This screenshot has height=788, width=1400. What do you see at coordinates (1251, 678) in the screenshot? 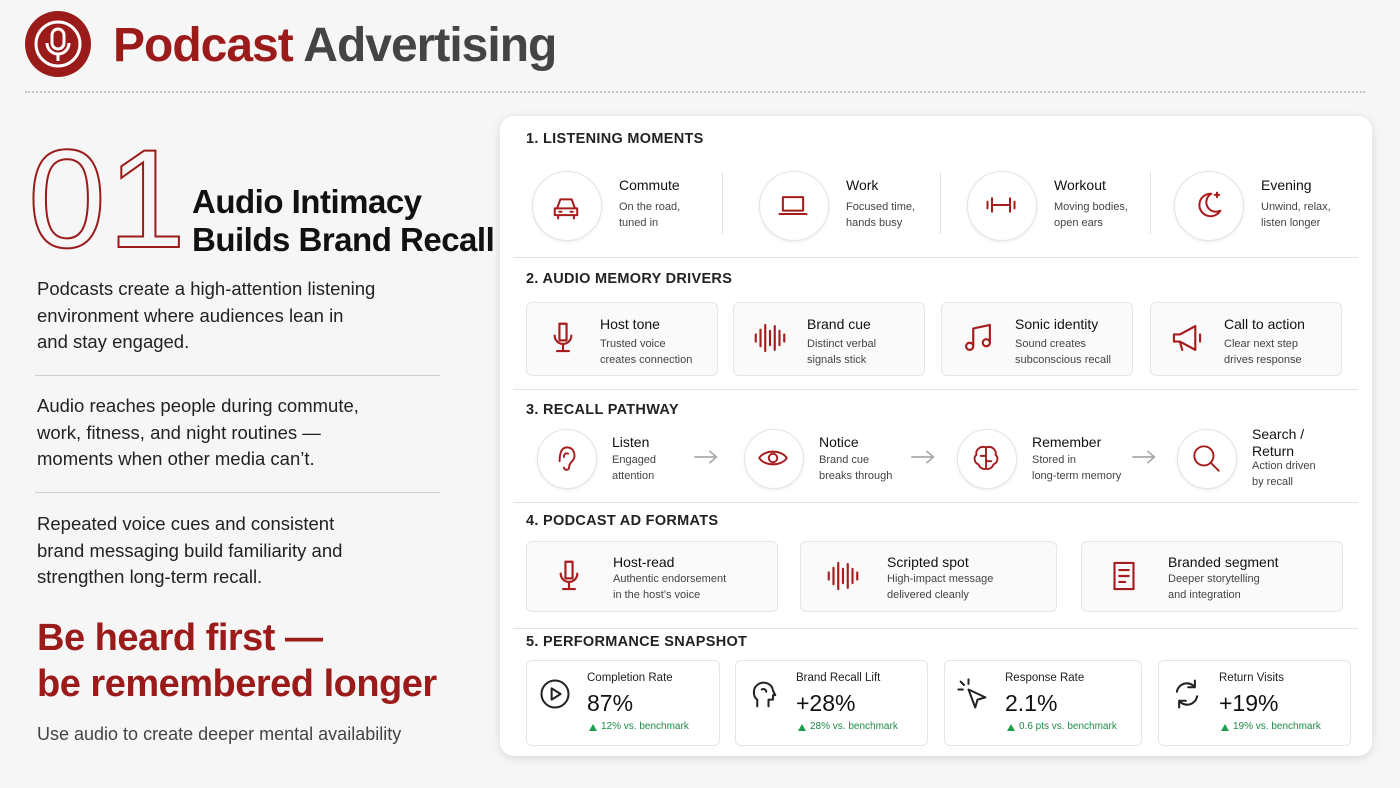
I see `label: Return Visits` at bounding box center [1251, 678].